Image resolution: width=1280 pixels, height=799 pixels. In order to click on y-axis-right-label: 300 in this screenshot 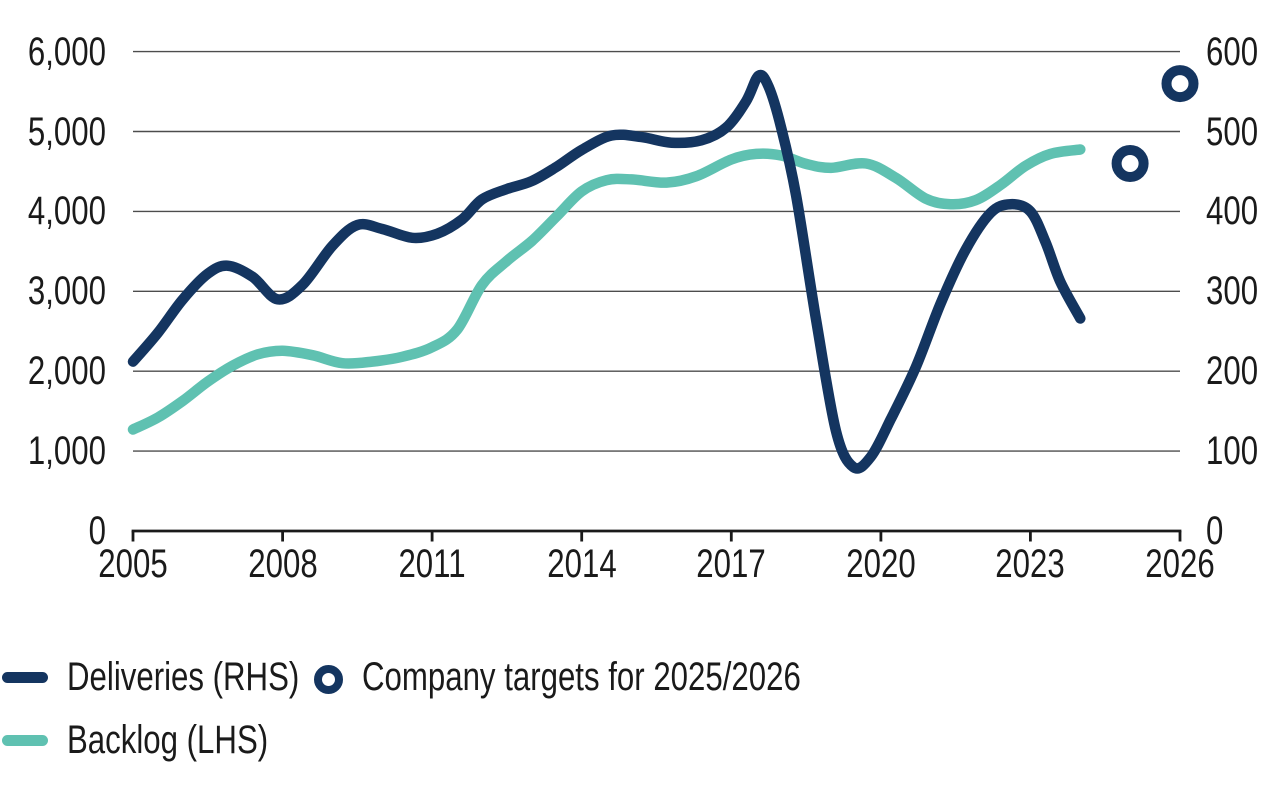, I will do `click(1232, 291)`.